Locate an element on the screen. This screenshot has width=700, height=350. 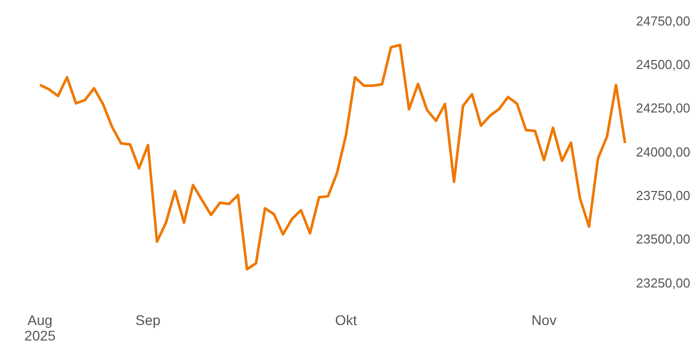
x-tick-label: Aug 2025 is located at coordinates (40, 328).